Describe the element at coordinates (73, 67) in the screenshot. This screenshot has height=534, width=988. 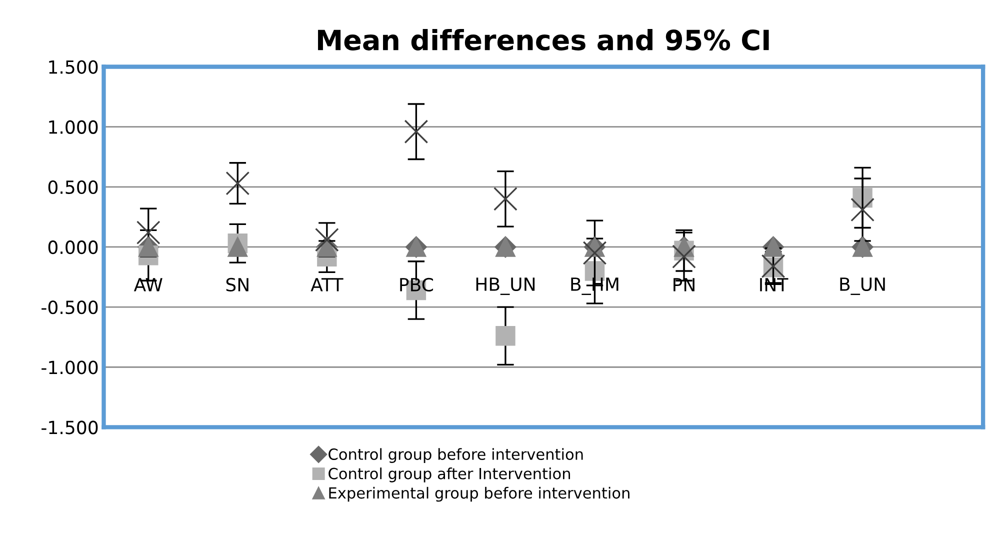
I see `y-tick-label: 1.500` at that location.